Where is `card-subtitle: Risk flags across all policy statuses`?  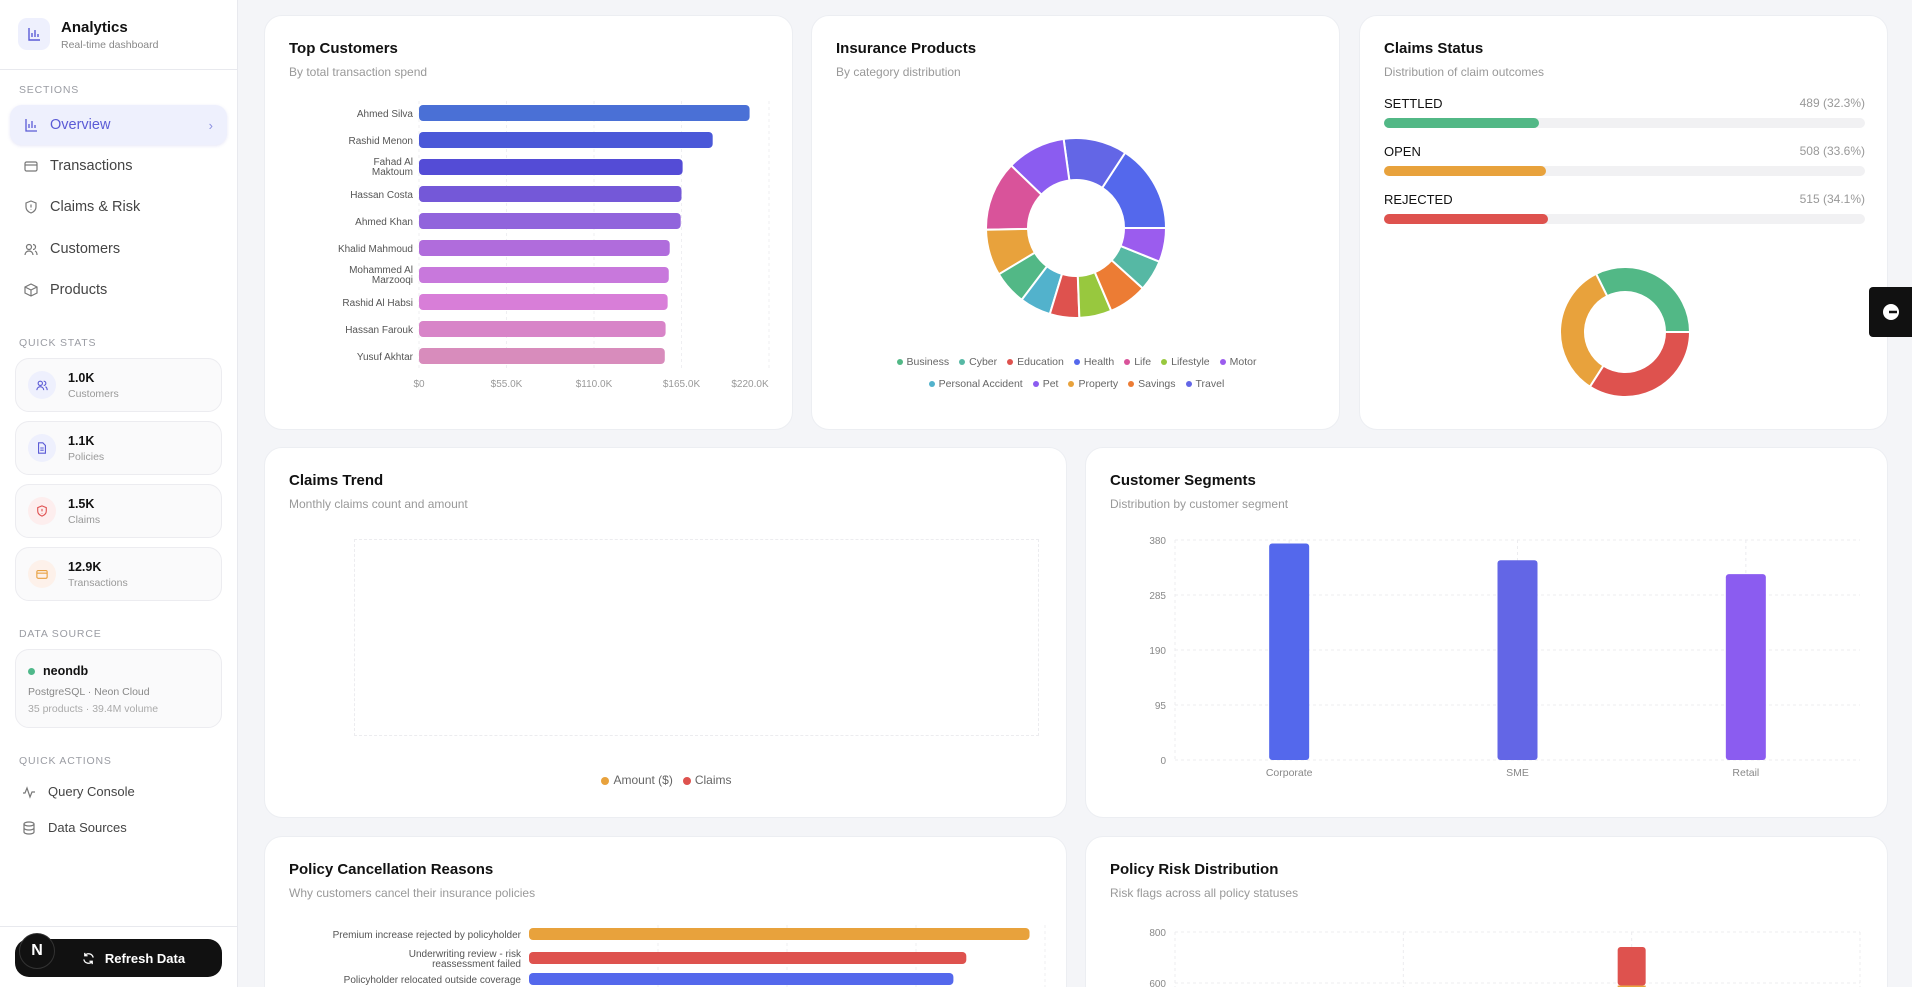
card-subtitle: Risk flags across all policy statuses is located at coordinates (1204, 893).